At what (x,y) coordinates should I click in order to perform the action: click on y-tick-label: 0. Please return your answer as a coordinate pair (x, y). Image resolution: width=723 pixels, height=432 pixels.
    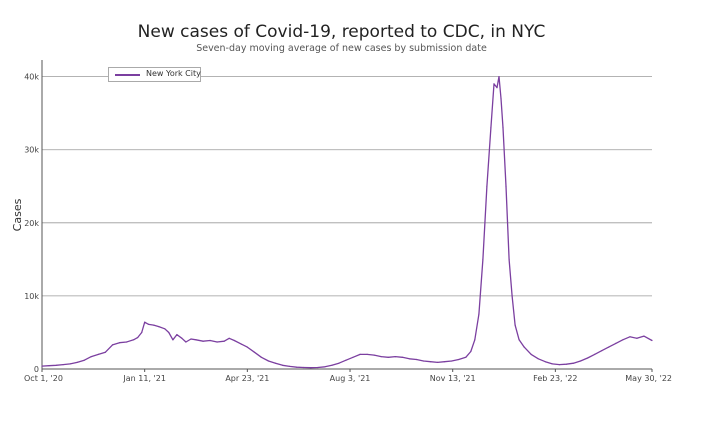
    Looking at the image, I should click on (36, 369).